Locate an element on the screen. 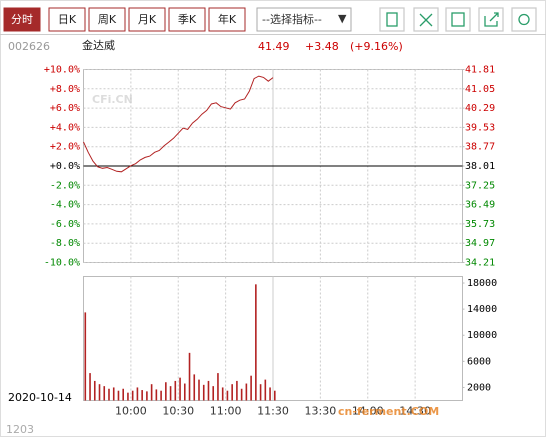 This screenshot has width=546, height=437. x-tick-label: 11:00 is located at coordinates (226, 411).